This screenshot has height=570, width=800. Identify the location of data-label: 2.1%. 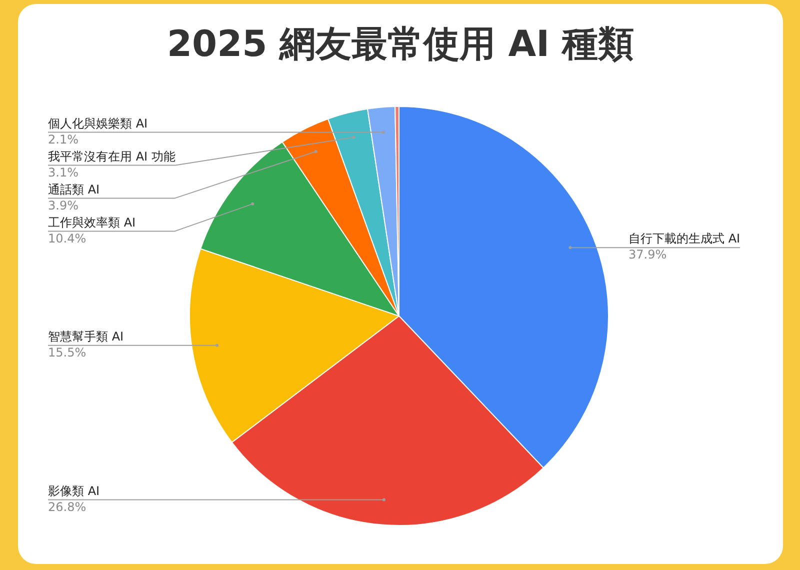
(63, 139).